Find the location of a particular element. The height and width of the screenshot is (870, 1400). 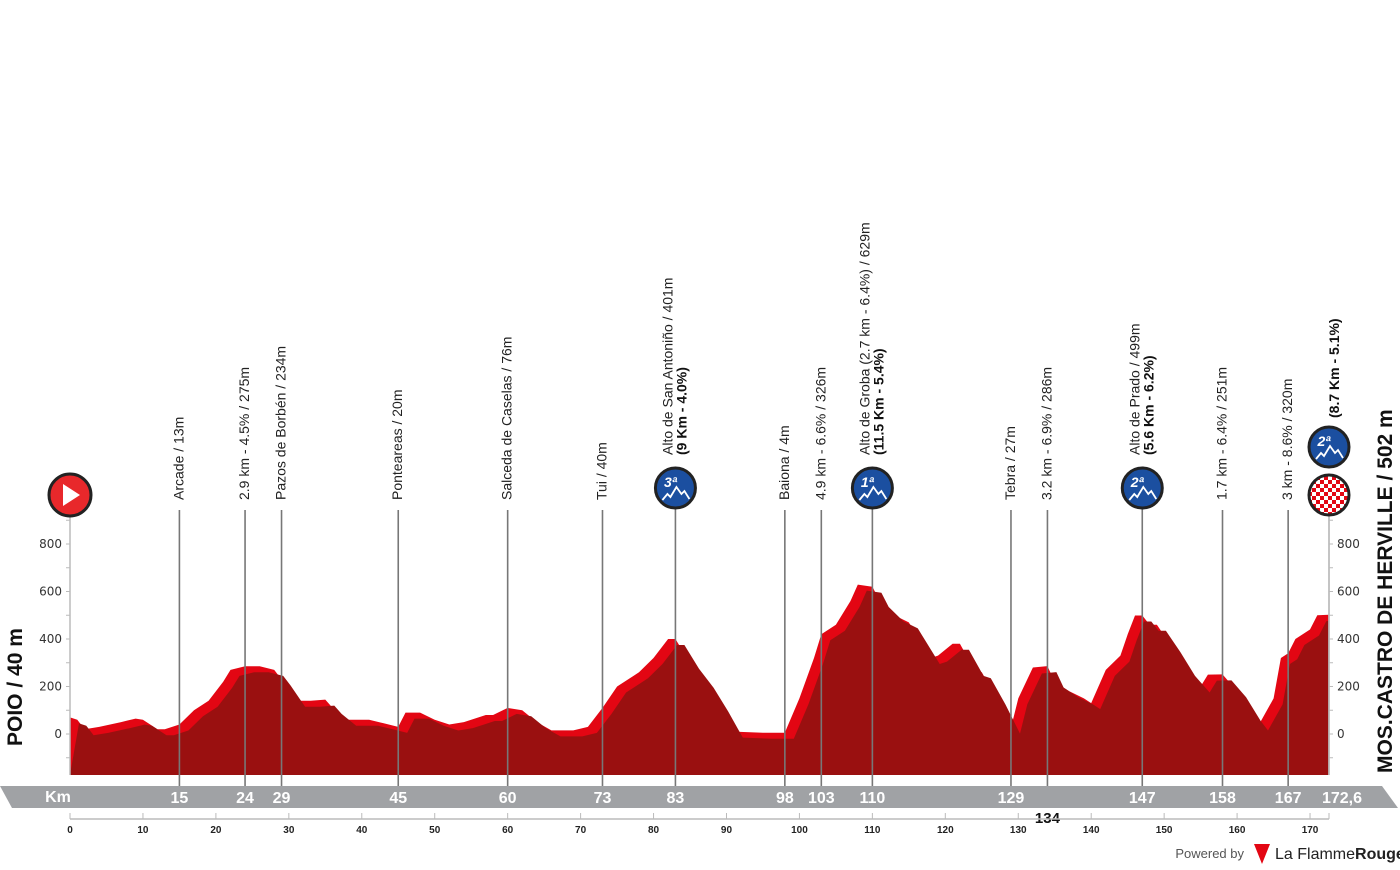

km-band-label: 83 is located at coordinates (676, 798).